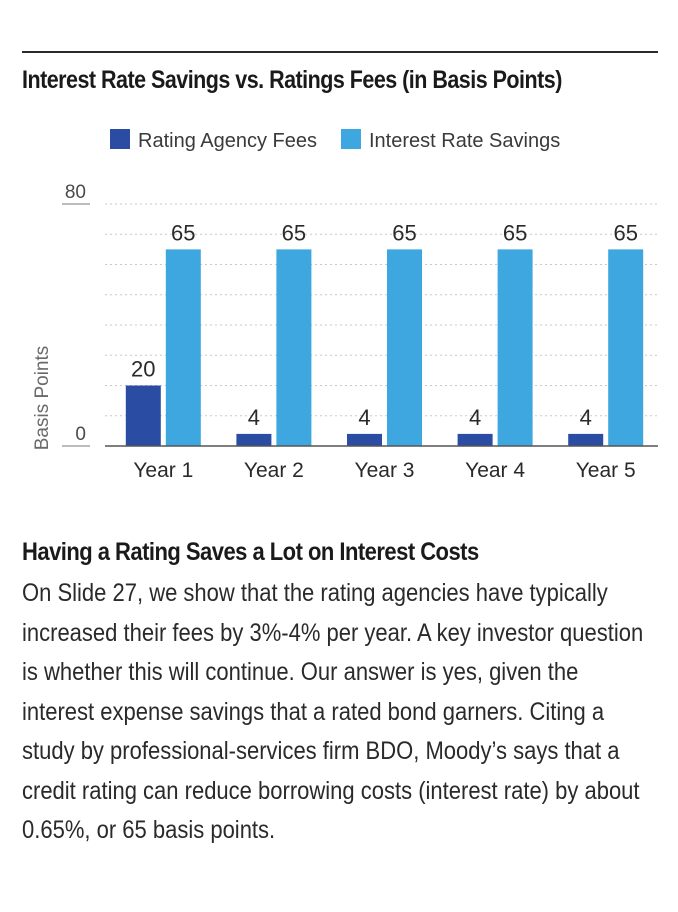 The image size is (678, 912). I want to click on x-category-label: Year 2, so click(274, 470).